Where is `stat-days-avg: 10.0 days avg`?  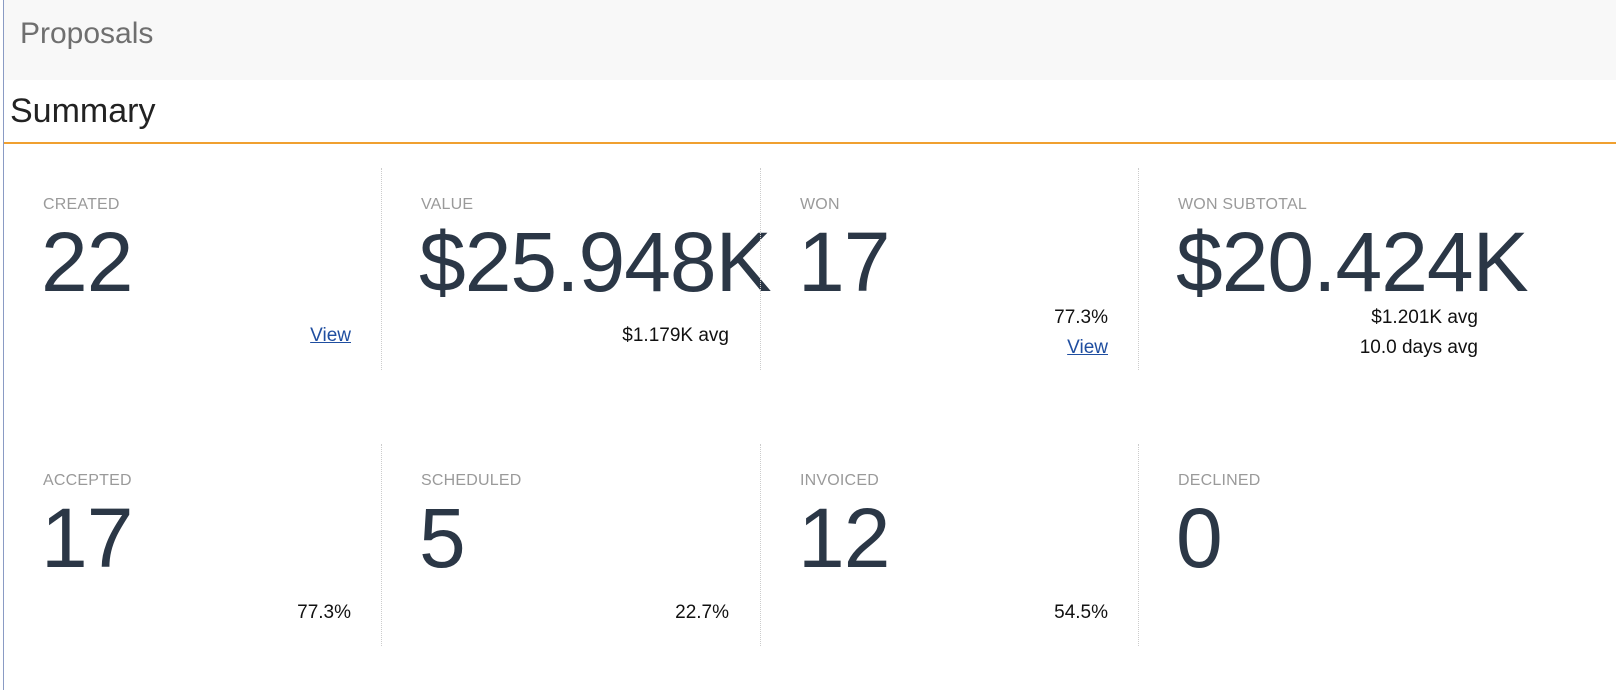
stat-days-avg: 10.0 days avg is located at coordinates (1418, 347).